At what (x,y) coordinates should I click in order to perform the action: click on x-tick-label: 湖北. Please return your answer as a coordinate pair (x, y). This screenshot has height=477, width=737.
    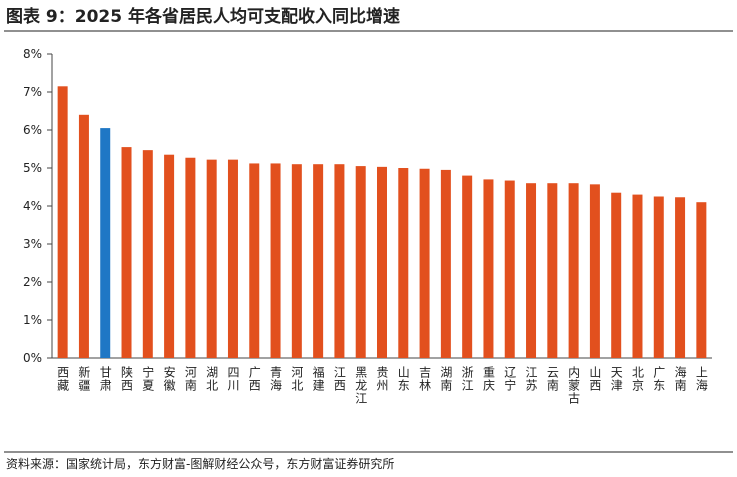
    Looking at the image, I should click on (212, 378).